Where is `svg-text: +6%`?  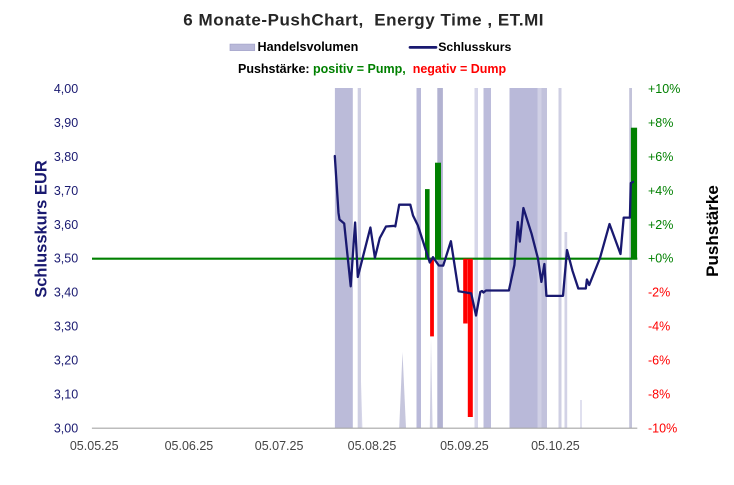 svg-text: +6% is located at coordinates (660, 157).